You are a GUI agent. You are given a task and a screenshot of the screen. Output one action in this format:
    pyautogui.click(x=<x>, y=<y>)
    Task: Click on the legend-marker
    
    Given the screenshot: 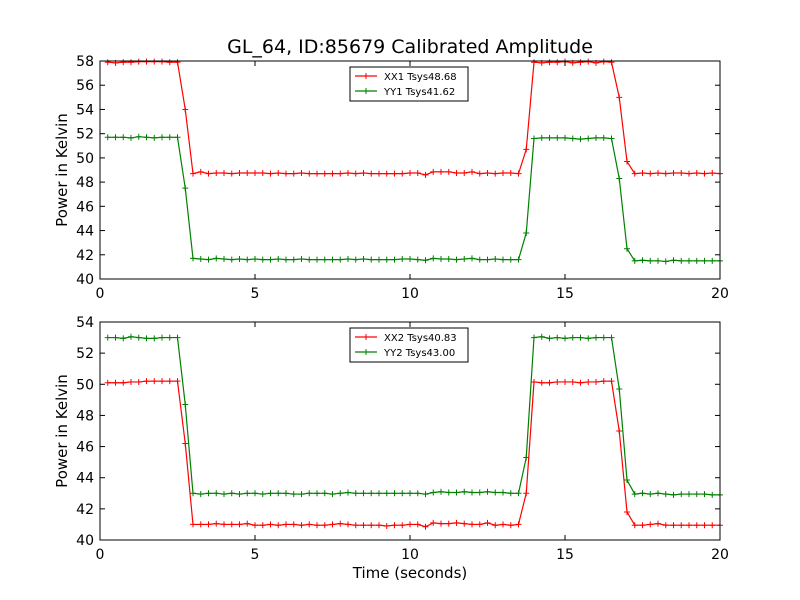 What is the action you would take?
    pyautogui.click(x=366, y=352)
    